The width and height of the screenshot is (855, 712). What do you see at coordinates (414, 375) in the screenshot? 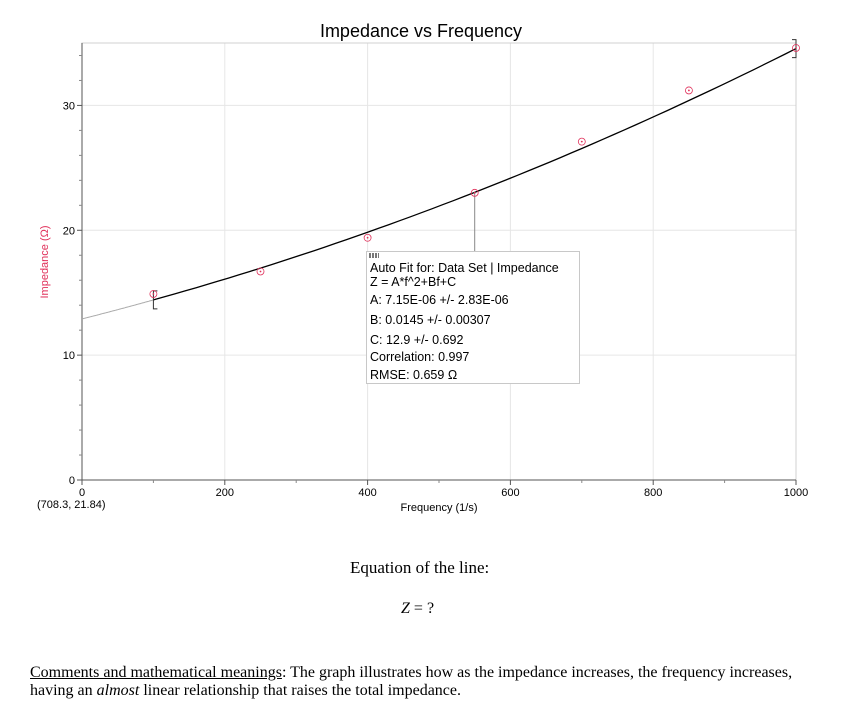
I see `fit-rmse: RMSE: 0.659 Ω` at bounding box center [414, 375].